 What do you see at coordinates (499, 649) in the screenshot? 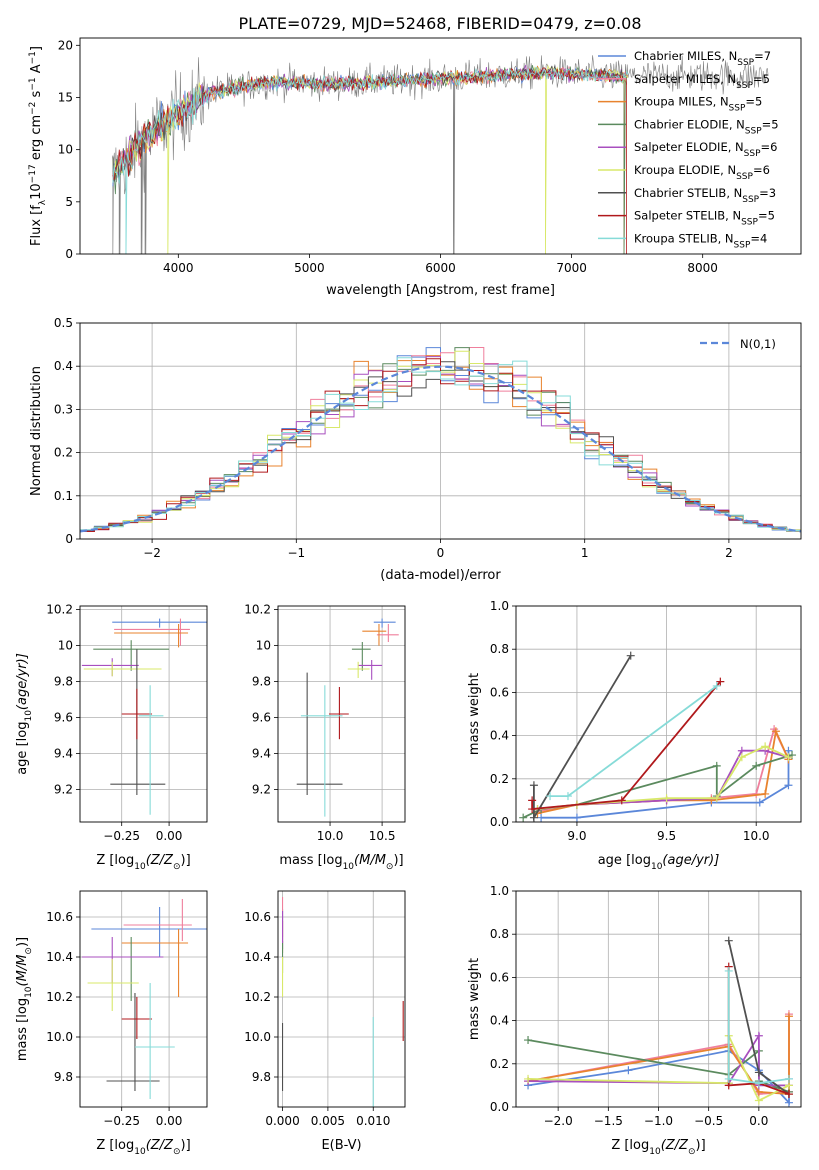
I see `y-tick-label: 0.8` at bounding box center [499, 649].